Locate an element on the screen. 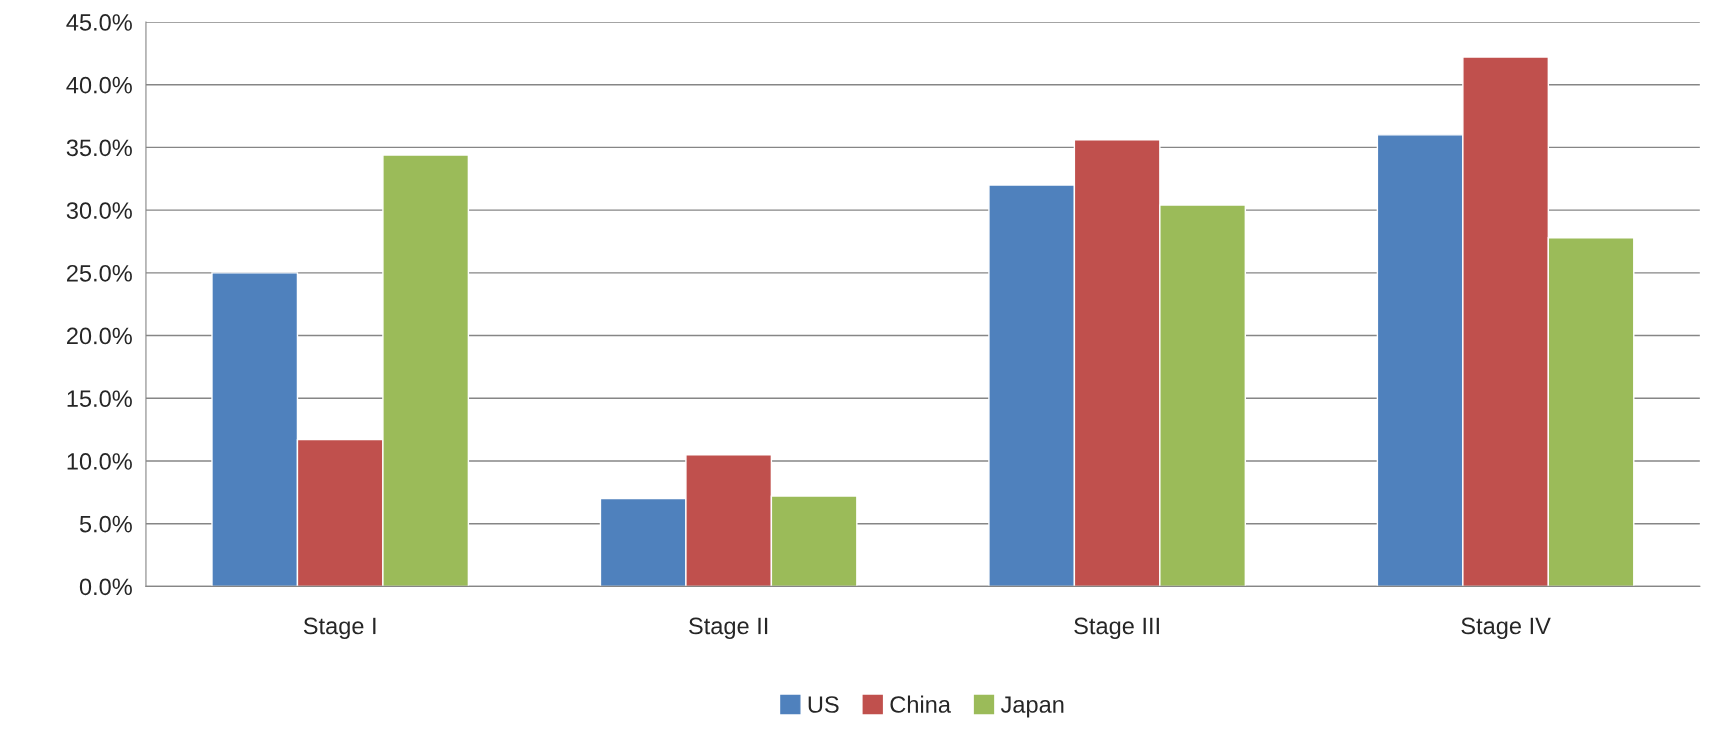 The width and height of the screenshot is (1717, 733). x-tick-label: Stage I is located at coordinates (339, 628).